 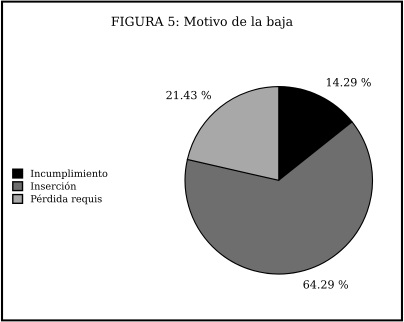 What do you see at coordinates (325, 284) in the screenshot?
I see `data-label: 64.29 %` at bounding box center [325, 284].